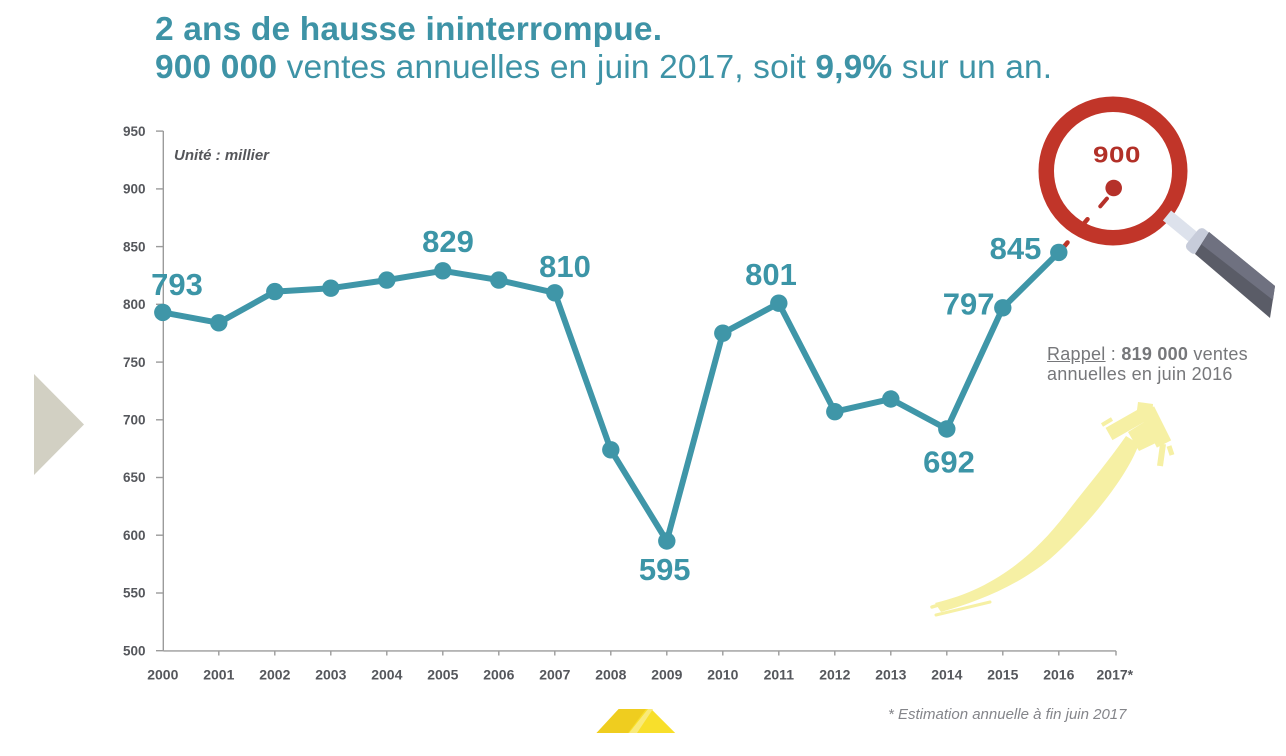 This screenshot has width=1286, height=756. I want to click on svg-text: 692, so click(949, 462).